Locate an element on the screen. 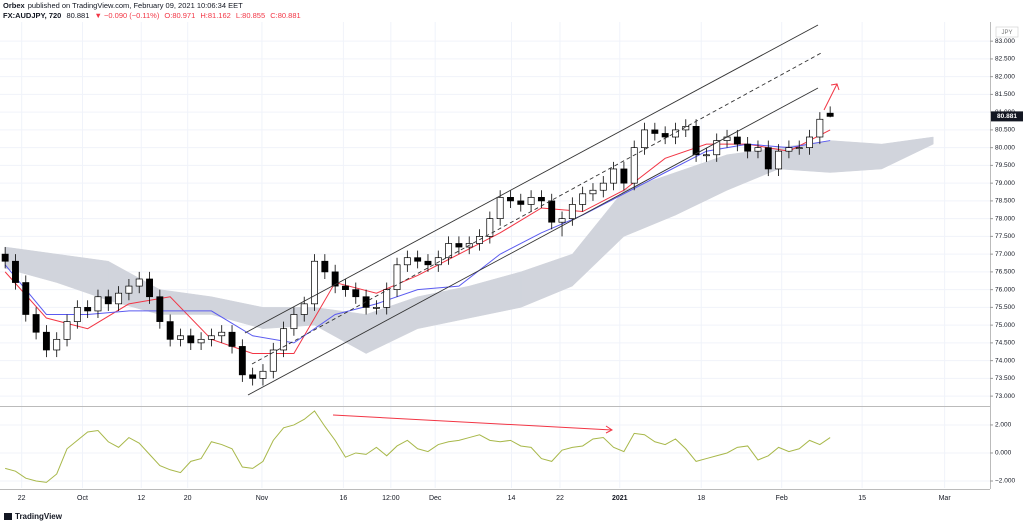 The width and height of the screenshot is (1024, 527). x-tick-label: 12 is located at coordinates (141, 498).